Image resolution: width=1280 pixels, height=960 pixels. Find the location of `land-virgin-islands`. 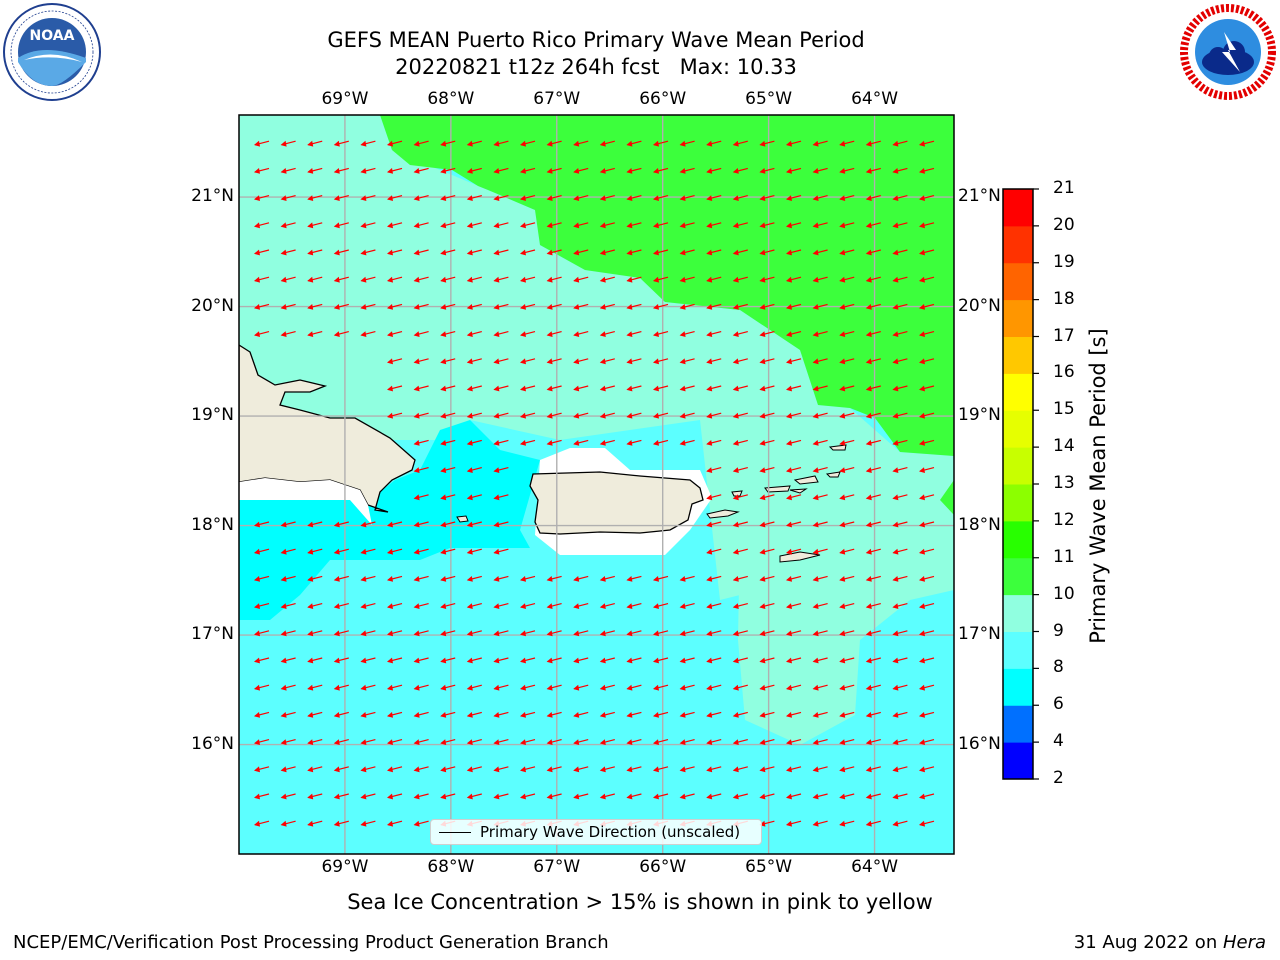

land-virgin-islands is located at coordinates (791, 484).